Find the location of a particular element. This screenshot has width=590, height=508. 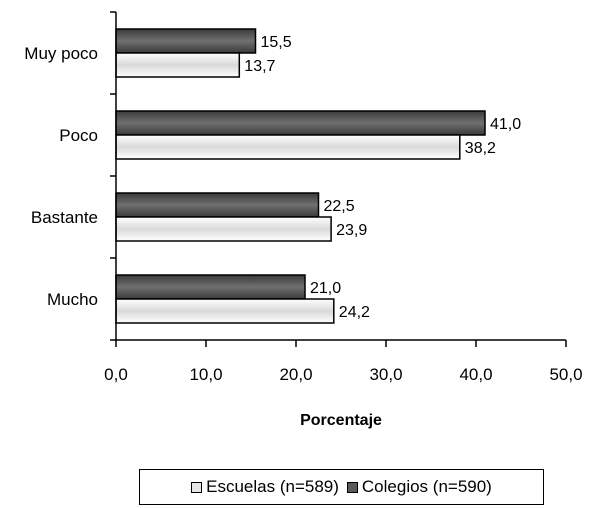

x-tick-label-5: 50,0 is located at coordinates (565, 374).